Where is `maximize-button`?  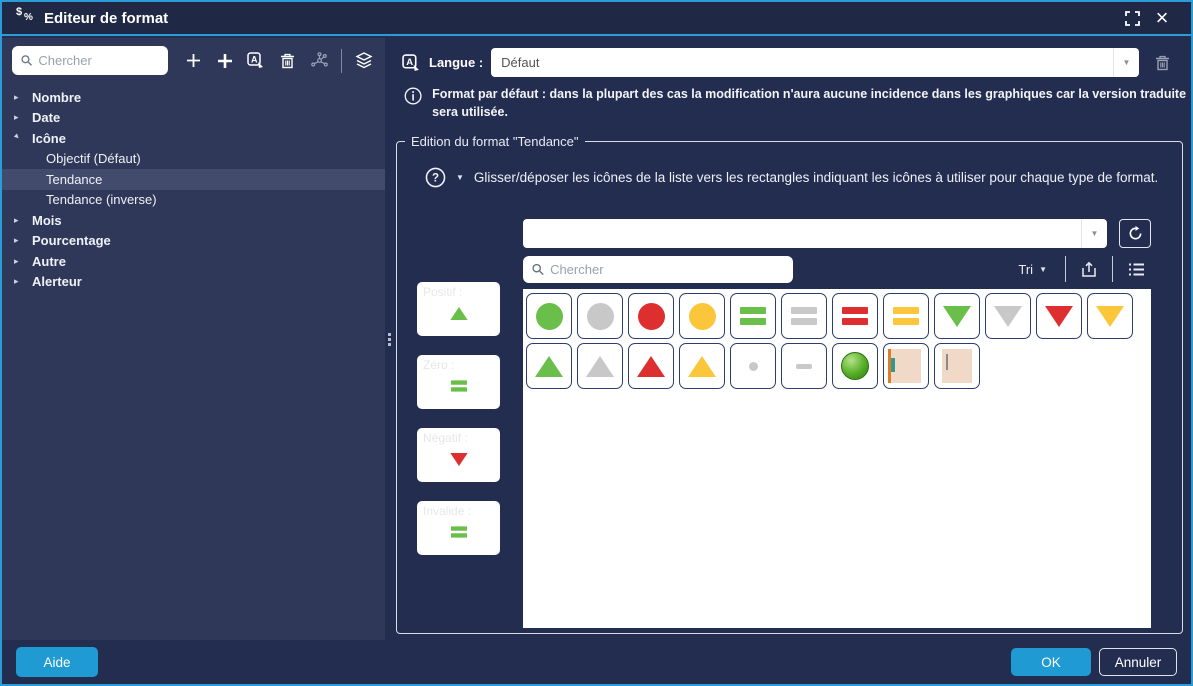 maximize-button is located at coordinates (1132, 18).